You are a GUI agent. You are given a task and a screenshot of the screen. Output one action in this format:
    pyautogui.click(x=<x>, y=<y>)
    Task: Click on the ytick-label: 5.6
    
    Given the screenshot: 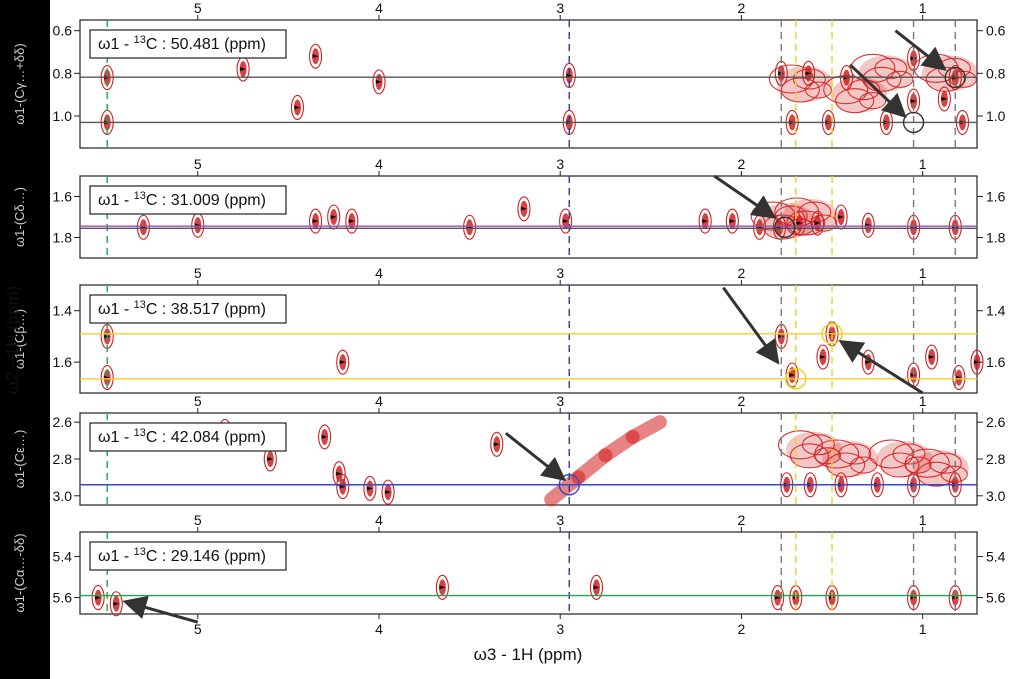 What is the action you would take?
    pyautogui.click(x=996, y=598)
    